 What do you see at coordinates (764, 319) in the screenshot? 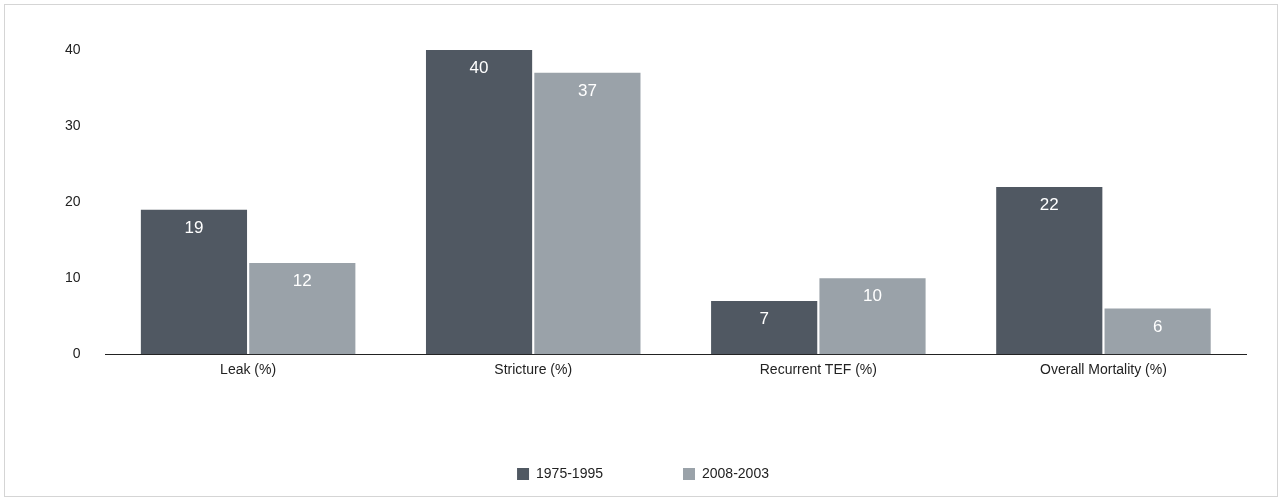
I see `data-label: 7` at bounding box center [764, 319].